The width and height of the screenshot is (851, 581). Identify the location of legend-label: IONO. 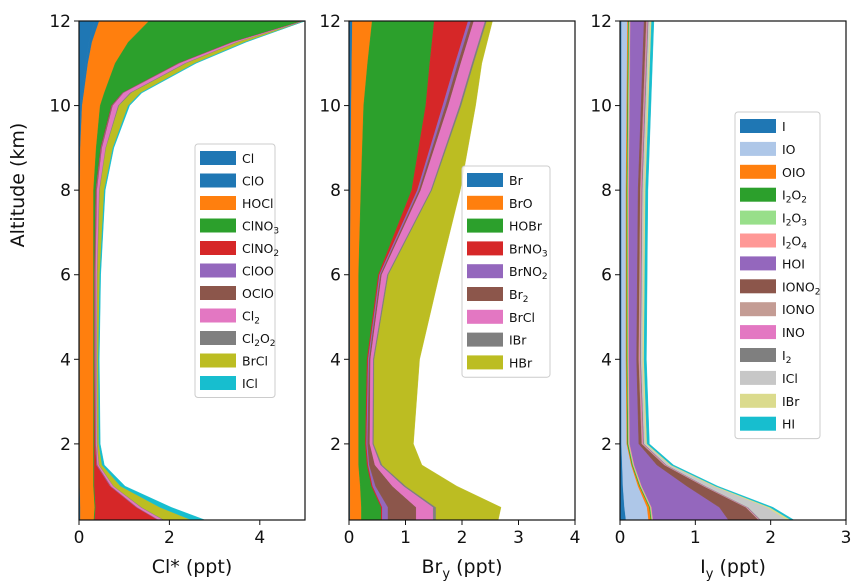
(798, 309).